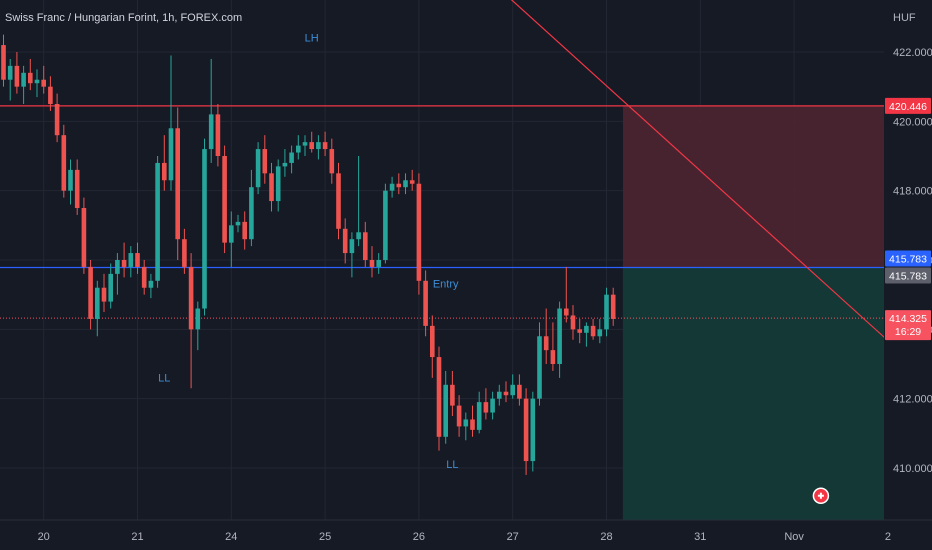  I want to click on time-axis, so click(466, 535).